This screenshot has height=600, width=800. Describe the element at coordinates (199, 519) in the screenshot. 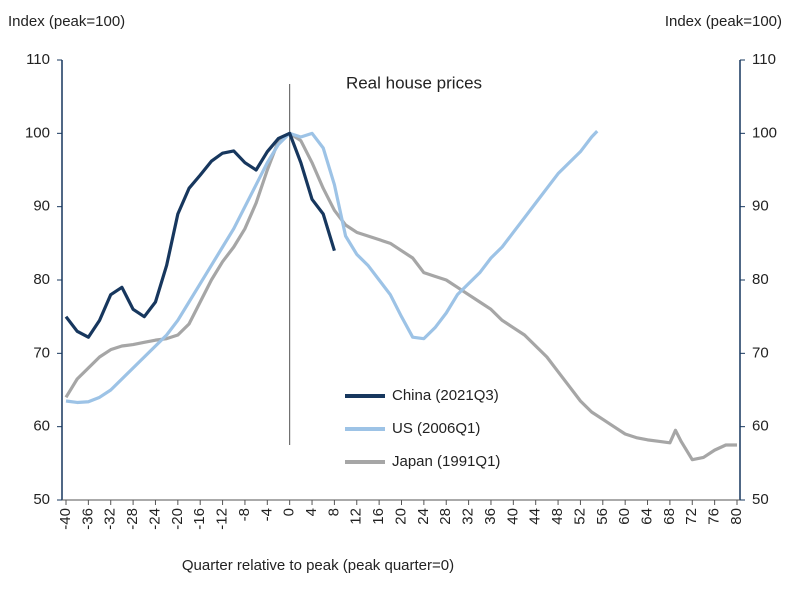

I see `x-tick-label: -16` at that location.